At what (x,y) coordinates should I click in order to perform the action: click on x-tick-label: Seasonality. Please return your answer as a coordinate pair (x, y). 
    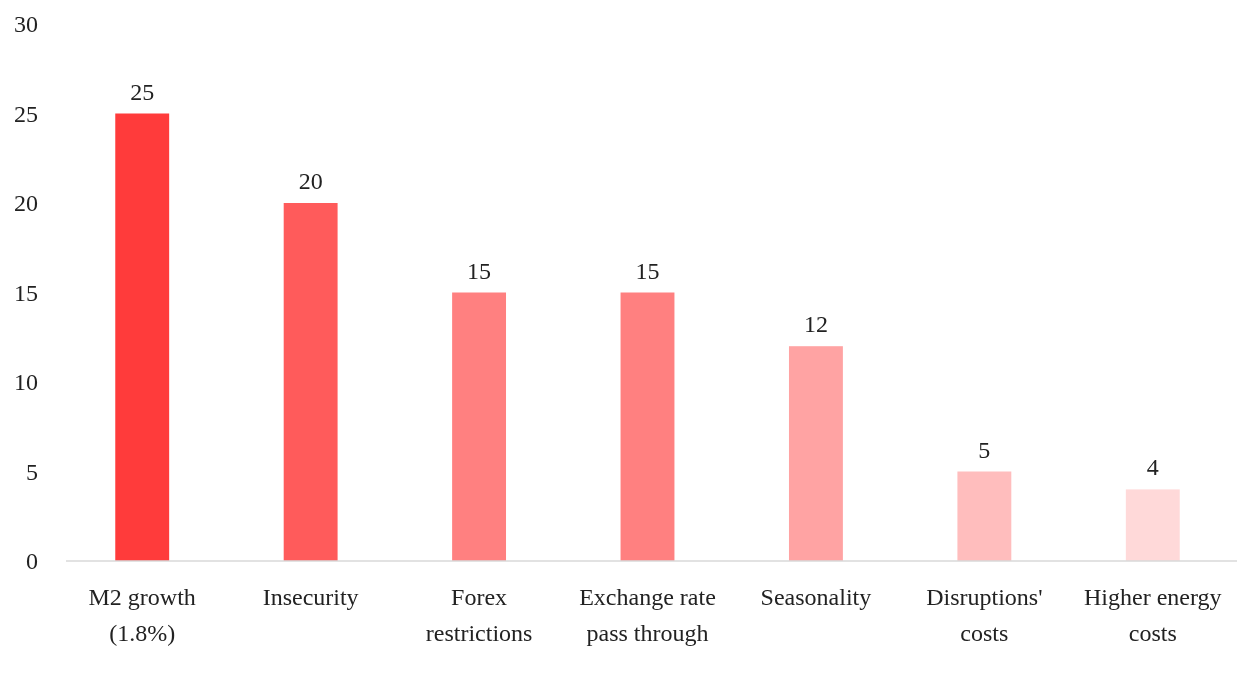
    Looking at the image, I should click on (816, 597).